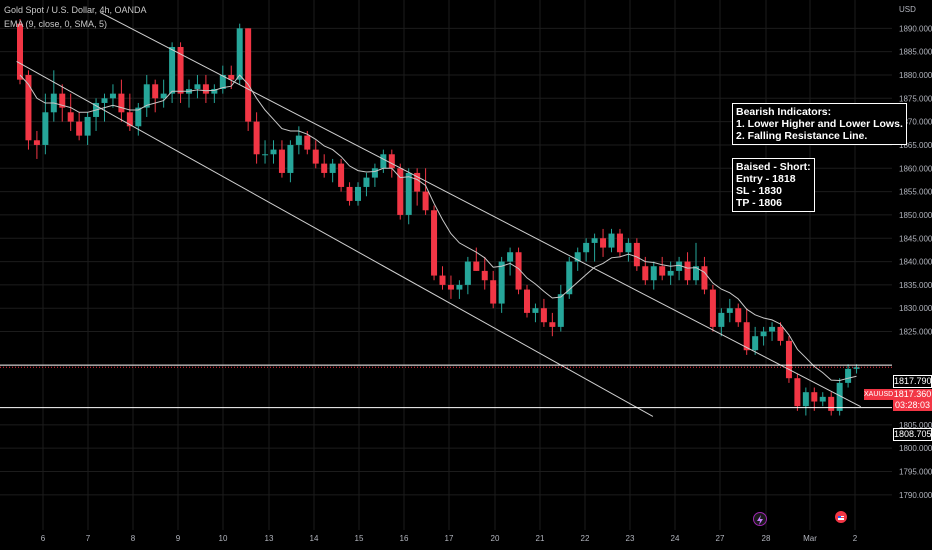 The height and width of the screenshot is (550, 932). Describe the element at coordinates (495, 538) in the screenshot. I see `time-tick-label: 20` at that location.